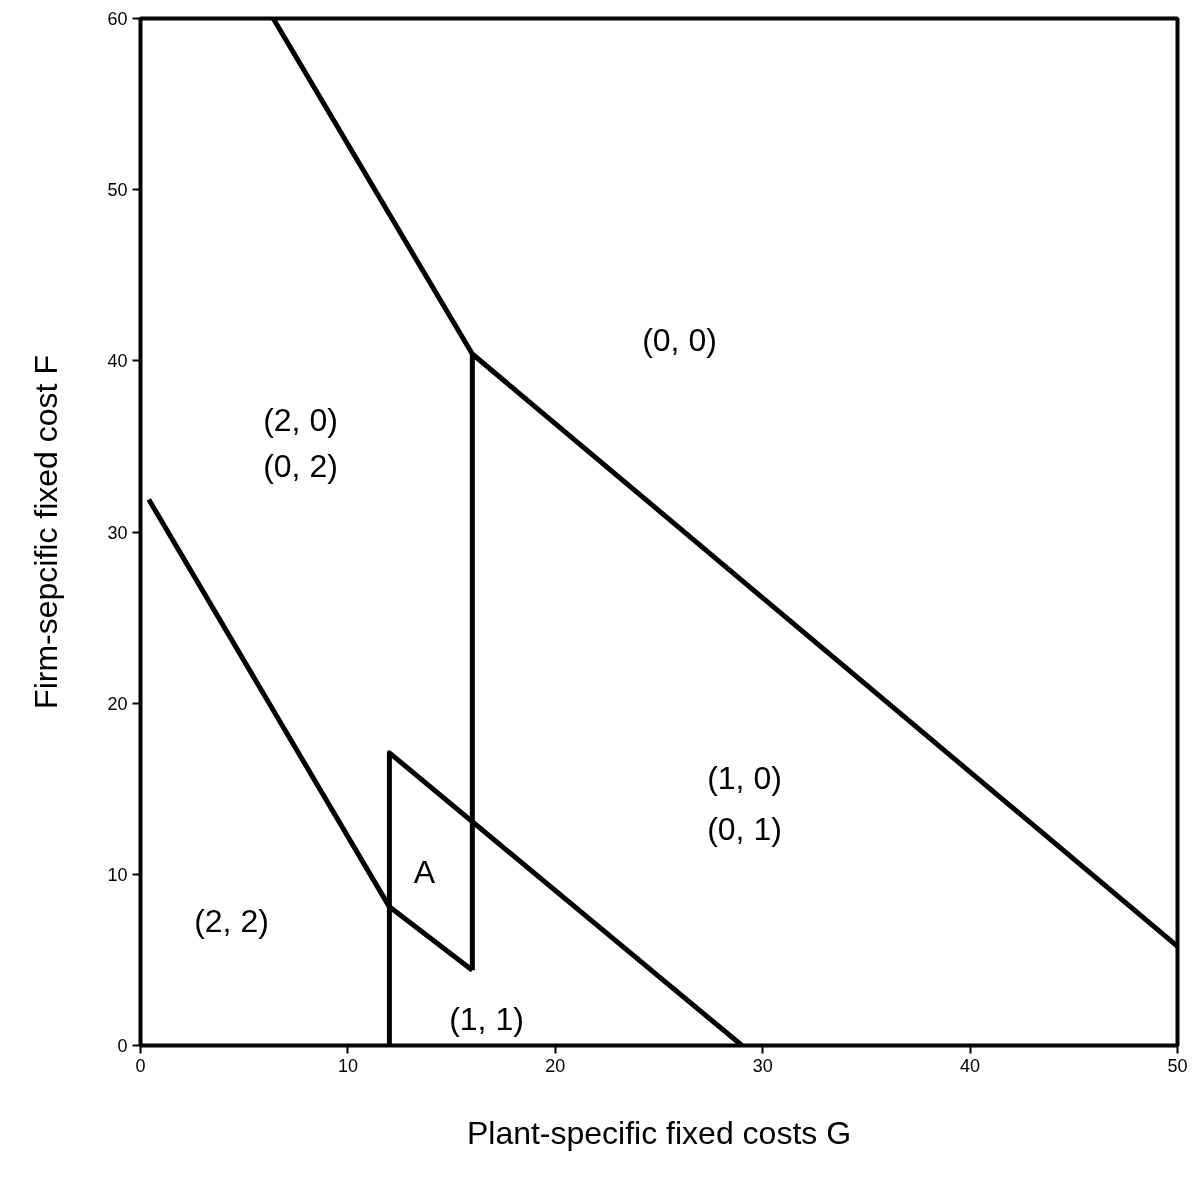 The image size is (1201, 1203). I want to click on y-tick-label: 30, so click(117, 532).